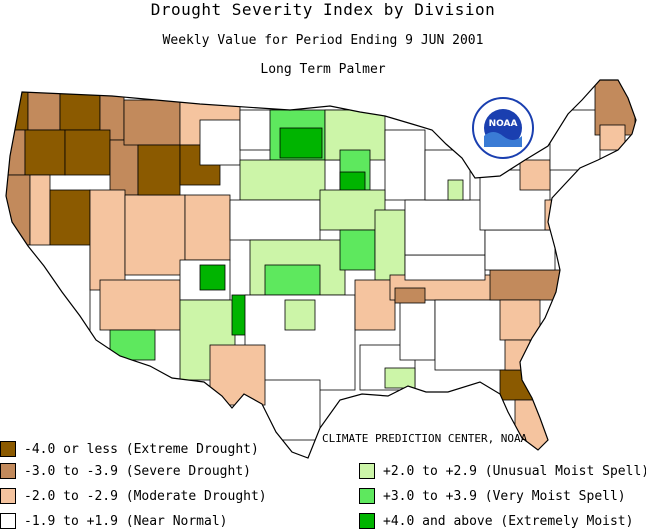 The image size is (646, 530). What do you see at coordinates (45, 152) in the screenshot?
I see `division-or-west` at bounding box center [45, 152].